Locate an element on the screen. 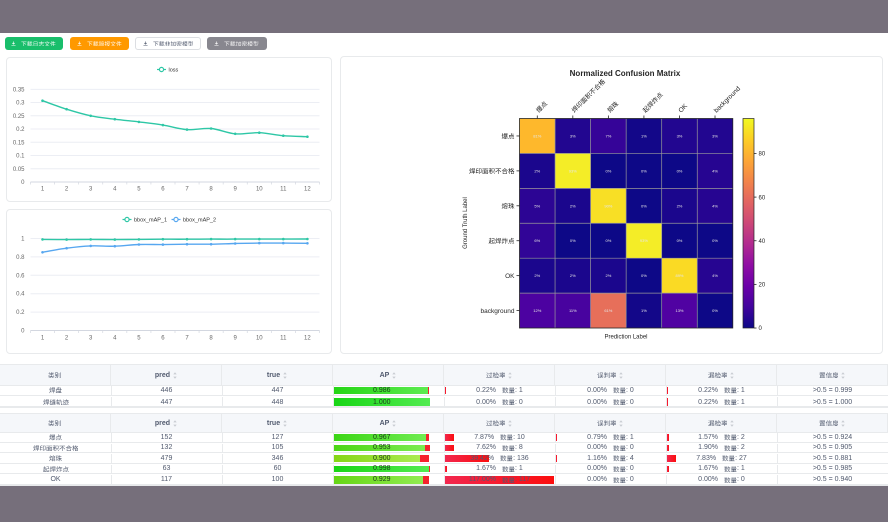 Image resolution: width=888 pixels, height=522 pixels. svg-text: Prediction Label is located at coordinates (625, 338).